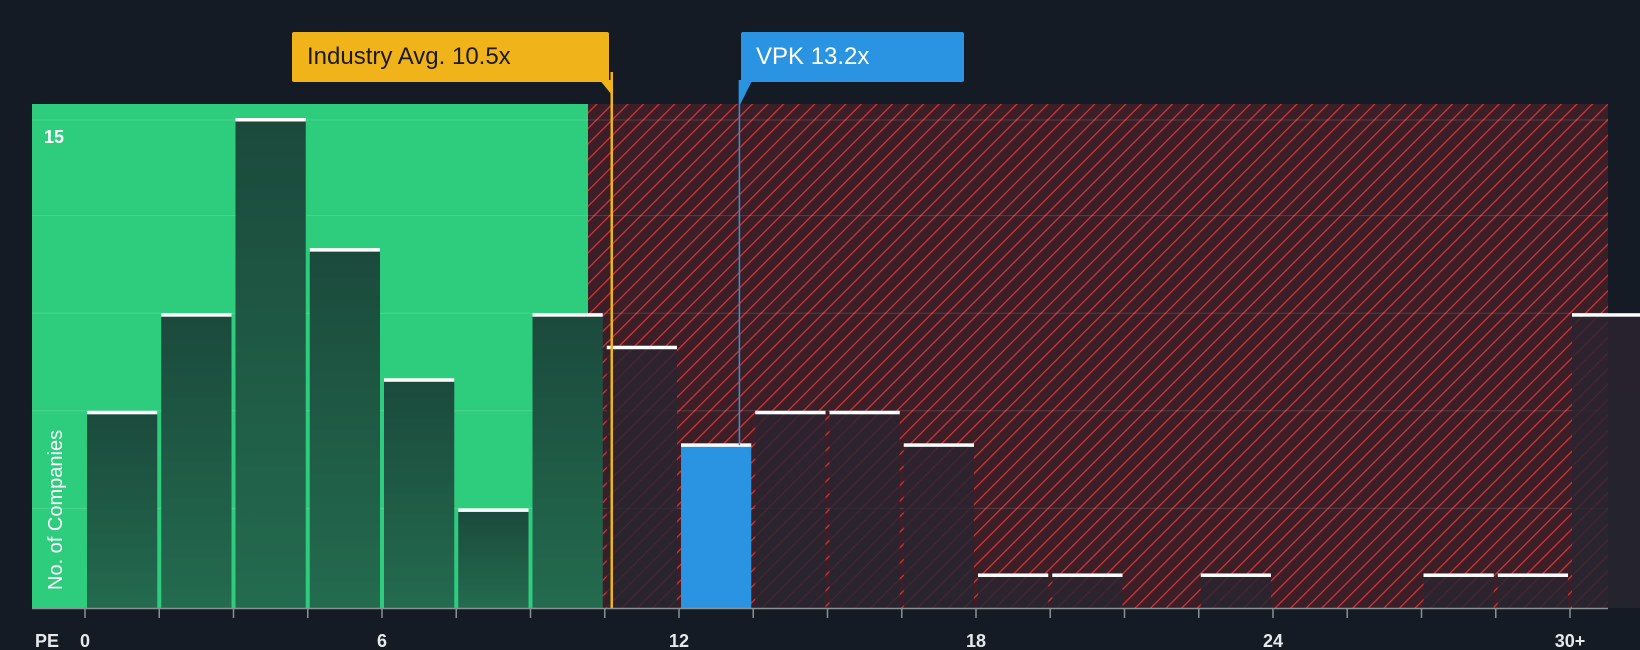 The width and height of the screenshot is (1640, 650). What do you see at coordinates (716, 526) in the screenshot?
I see `histogram-bar-highlighted` at bounding box center [716, 526].